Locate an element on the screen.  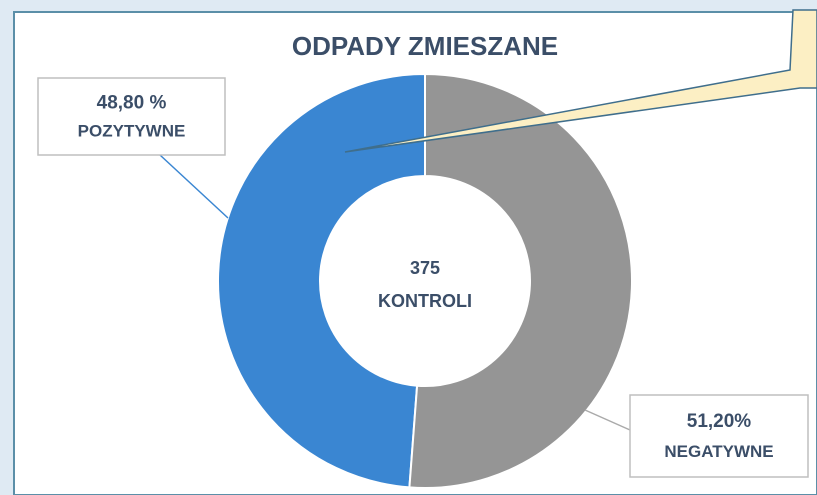
chart-title: ODPADY ZMIESZANE is located at coordinates (425, 46).